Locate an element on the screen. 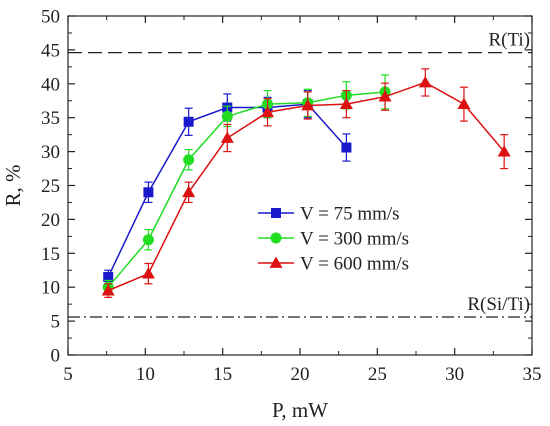  y-tick-label: 30 is located at coordinates (50, 152).